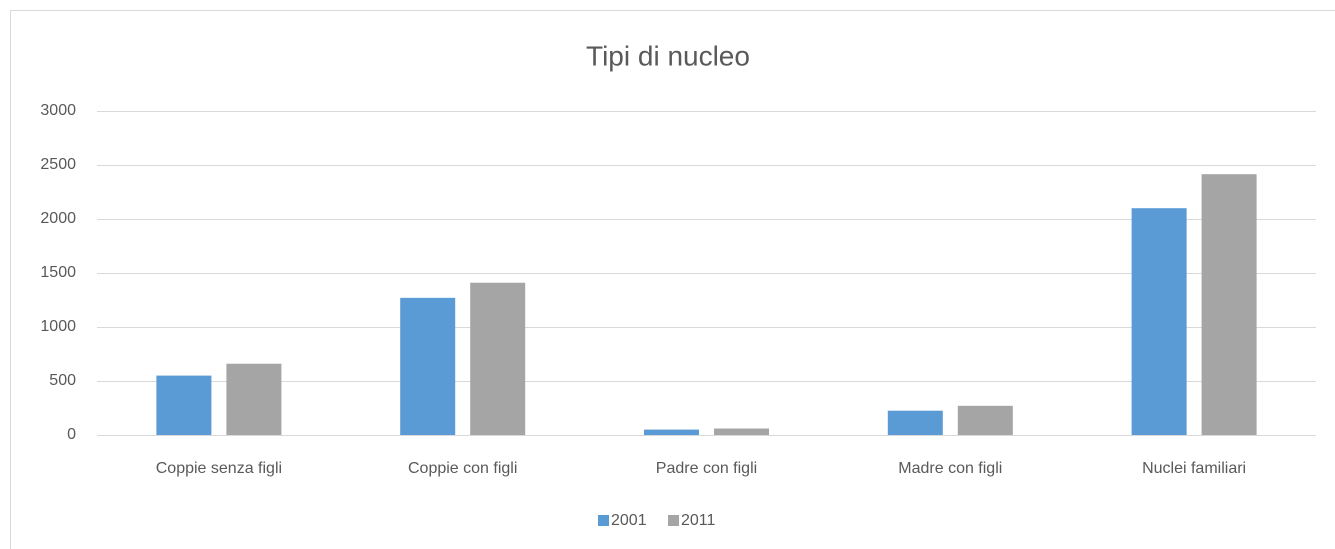 This screenshot has height=549, width=1335. Describe the element at coordinates (950, 468) in the screenshot. I see `x-tick-label: Madre con figli` at that location.